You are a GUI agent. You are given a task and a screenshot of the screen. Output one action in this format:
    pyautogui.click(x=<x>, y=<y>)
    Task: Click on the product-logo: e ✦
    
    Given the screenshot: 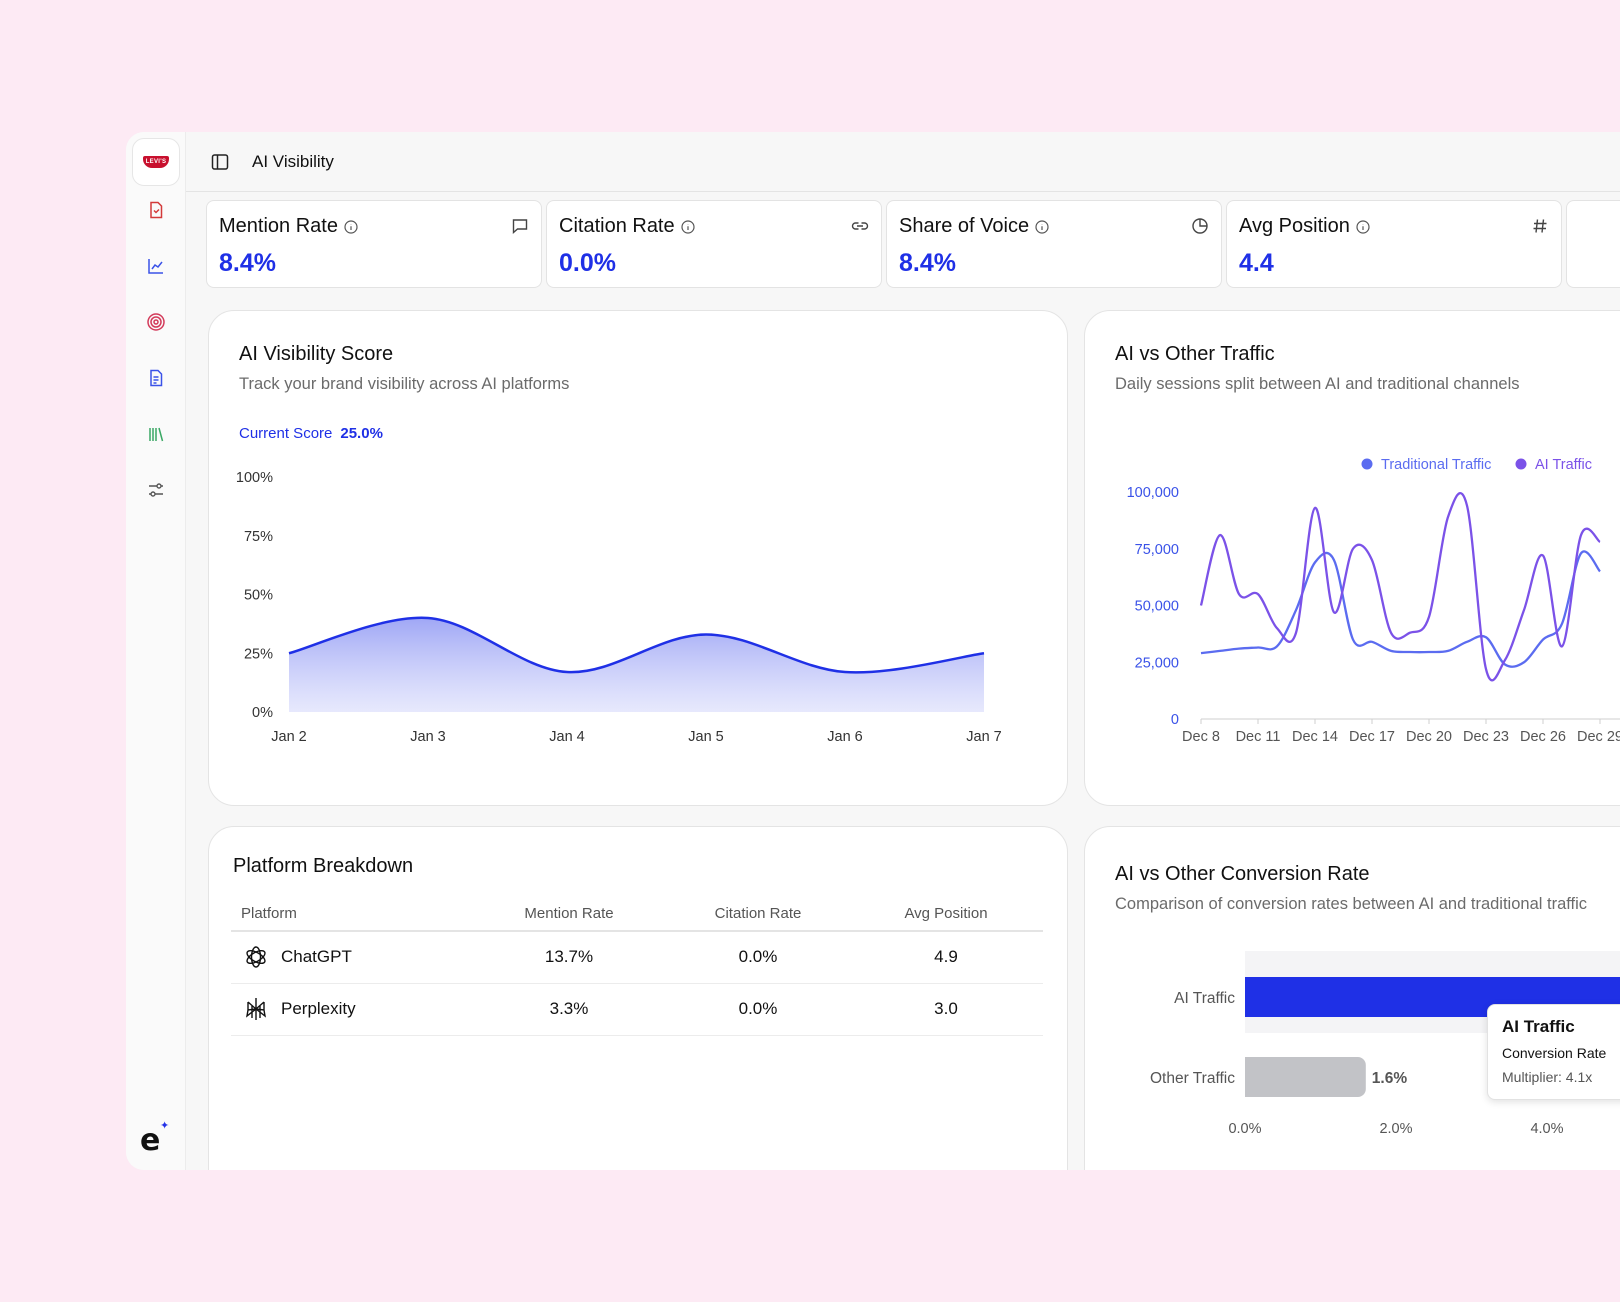 What is the action you would take?
    pyautogui.click(x=154, y=1138)
    